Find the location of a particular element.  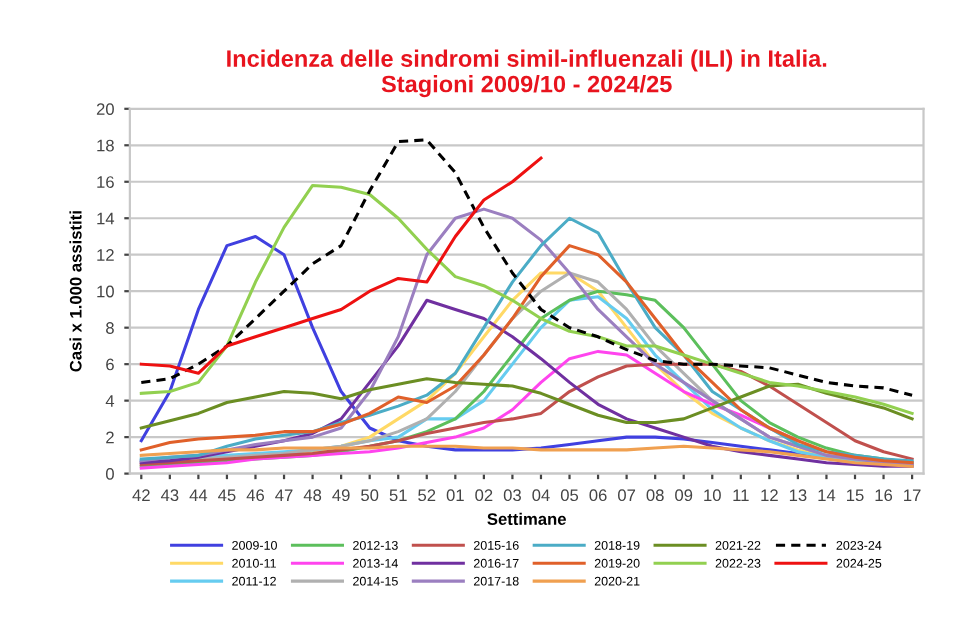

y-axis-title: Casi x 1.000 assistiti is located at coordinates (75, 291).